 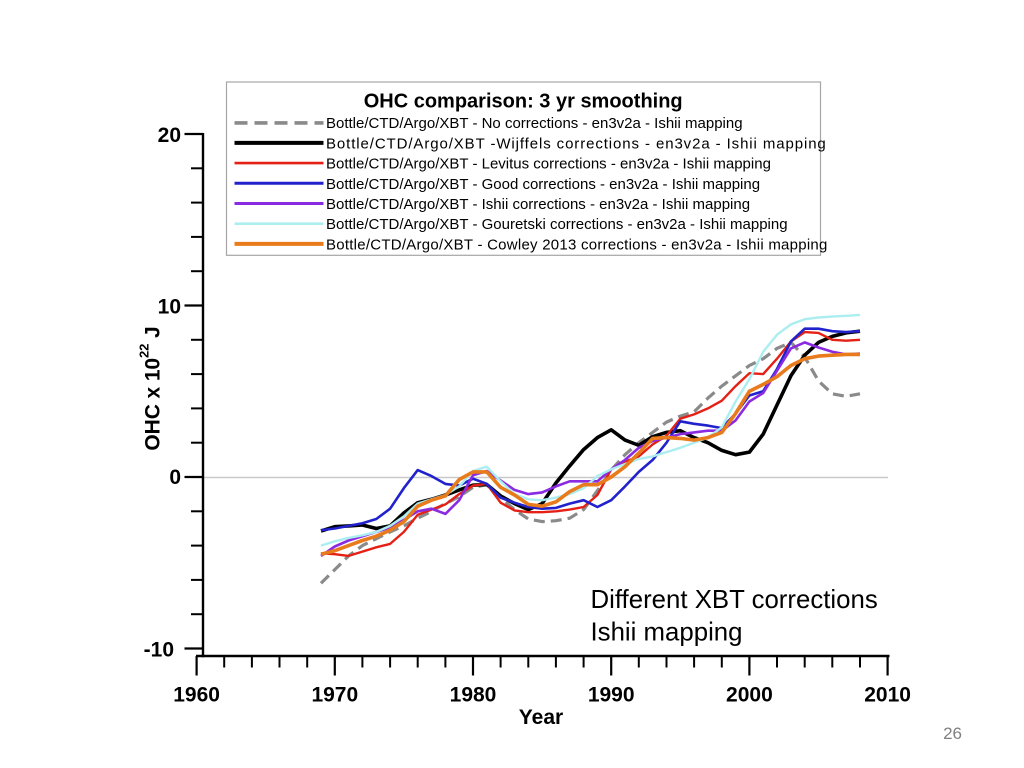 I want to click on svg-text: 20, so click(x=169, y=135).